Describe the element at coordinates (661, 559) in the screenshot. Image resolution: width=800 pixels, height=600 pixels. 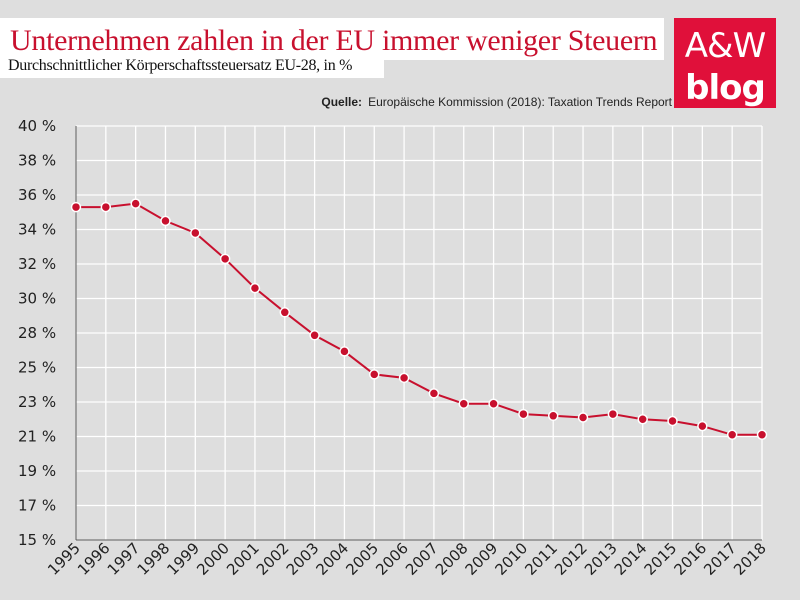
I see `x-tick-label: 2015` at that location.